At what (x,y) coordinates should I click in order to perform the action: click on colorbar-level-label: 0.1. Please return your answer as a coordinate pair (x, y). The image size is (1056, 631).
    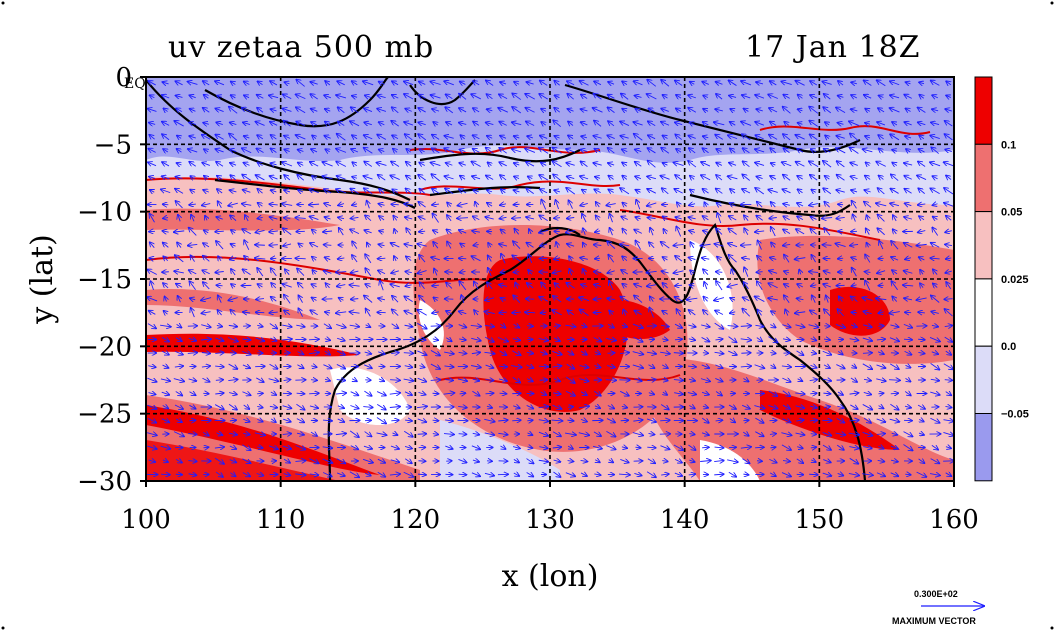
    Looking at the image, I should click on (1008, 145).